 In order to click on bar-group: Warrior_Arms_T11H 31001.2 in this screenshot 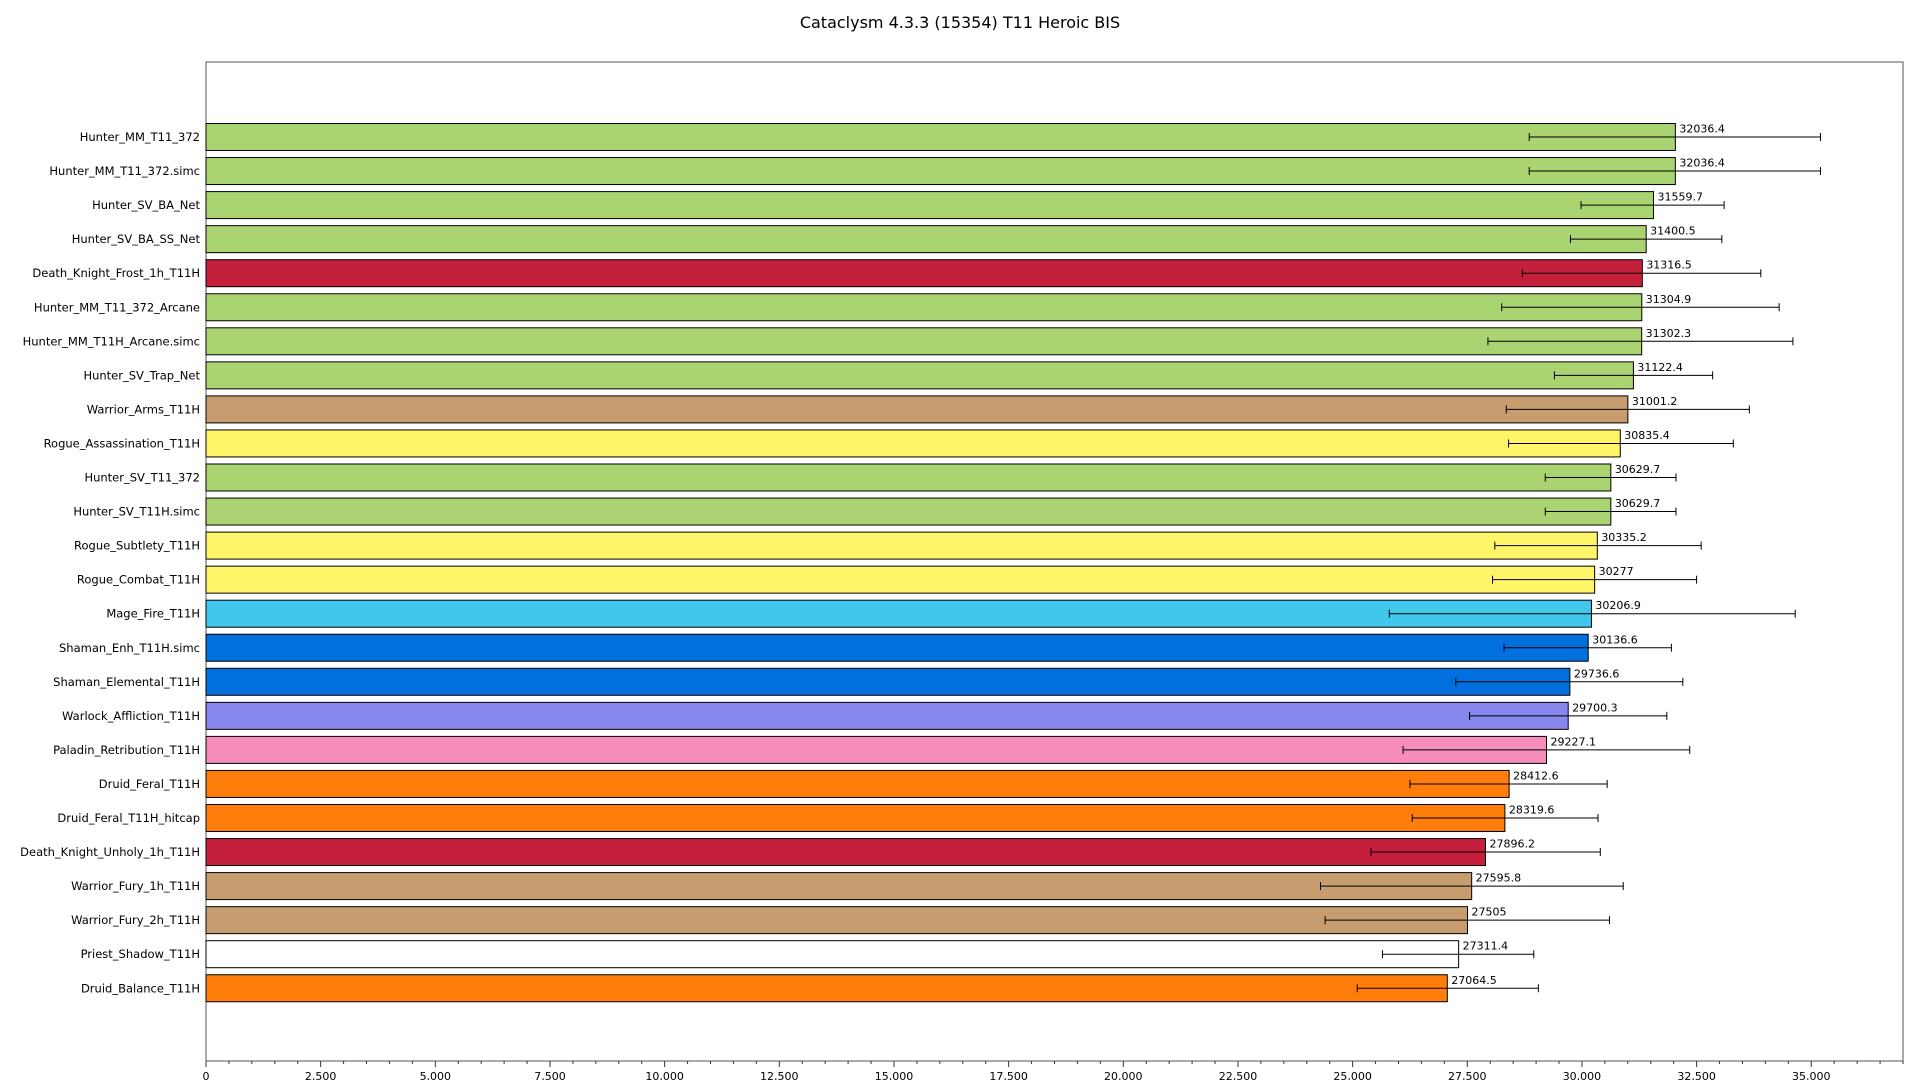, I will do `click(918, 409)`.